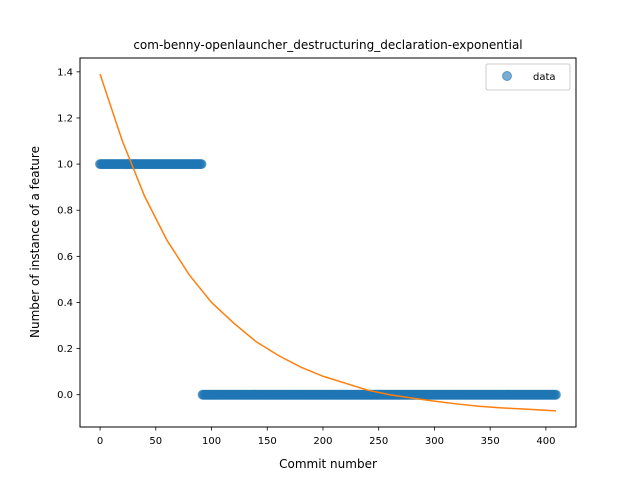 The height and width of the screenshot is (480, 640). What do you see at coordinates (65, 211) in the screenshot?
I see `y-tick-label: 0.8` at bounding box center [65, 211].